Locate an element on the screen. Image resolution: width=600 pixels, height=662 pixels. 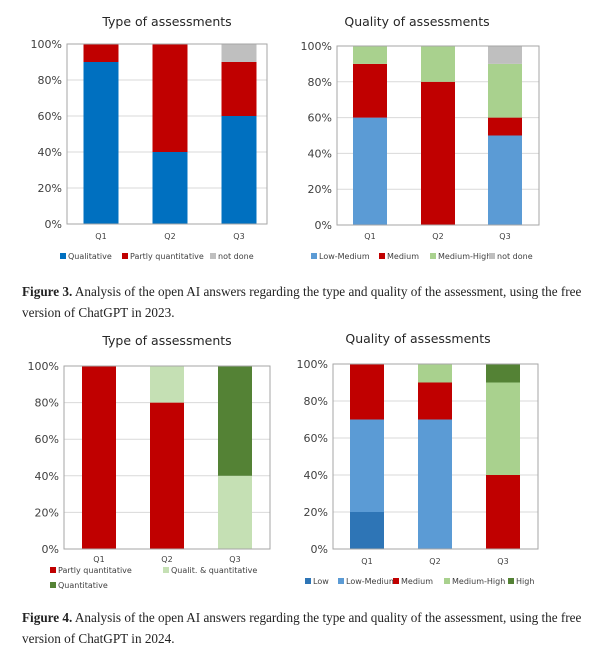
bar-segment-q2-qualit-quantitative is located at coordinates (167, 384).